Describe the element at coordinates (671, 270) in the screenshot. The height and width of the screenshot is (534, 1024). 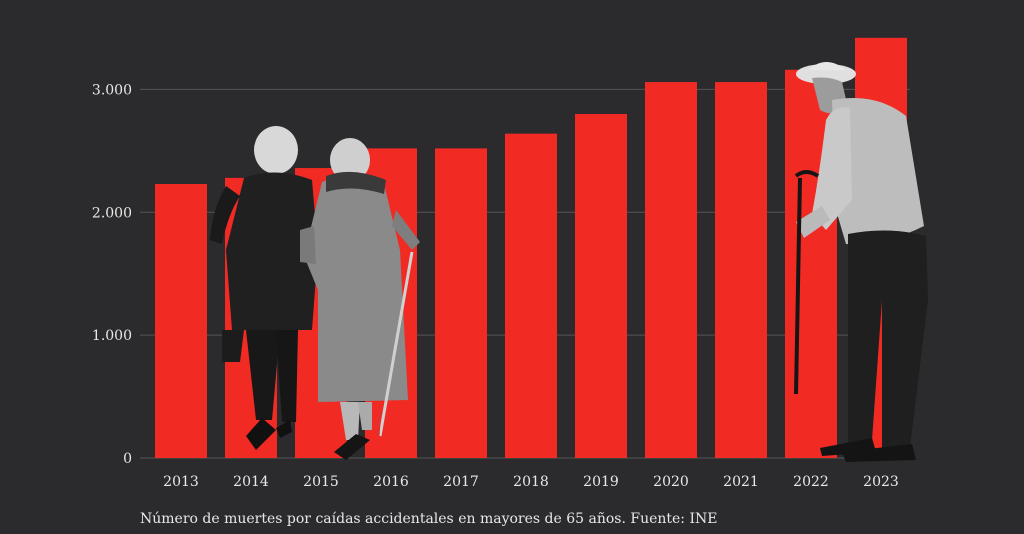
I see `bar-2020` at that location.